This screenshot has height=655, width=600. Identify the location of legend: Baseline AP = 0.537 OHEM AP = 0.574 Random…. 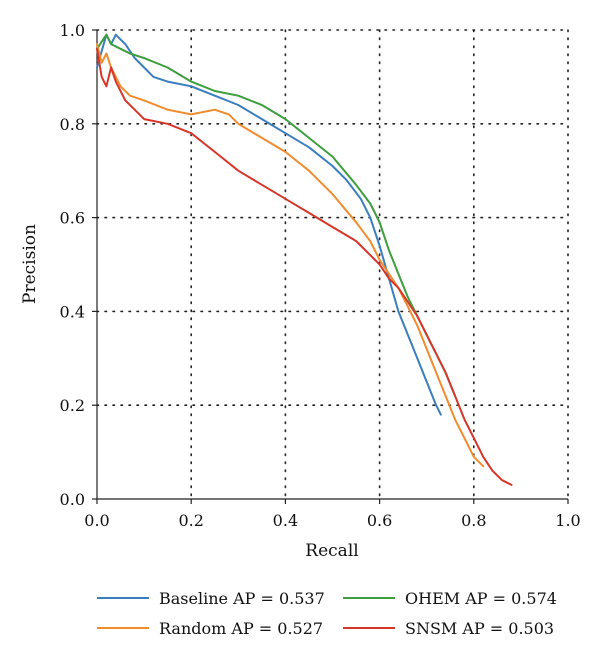
(327, 613).